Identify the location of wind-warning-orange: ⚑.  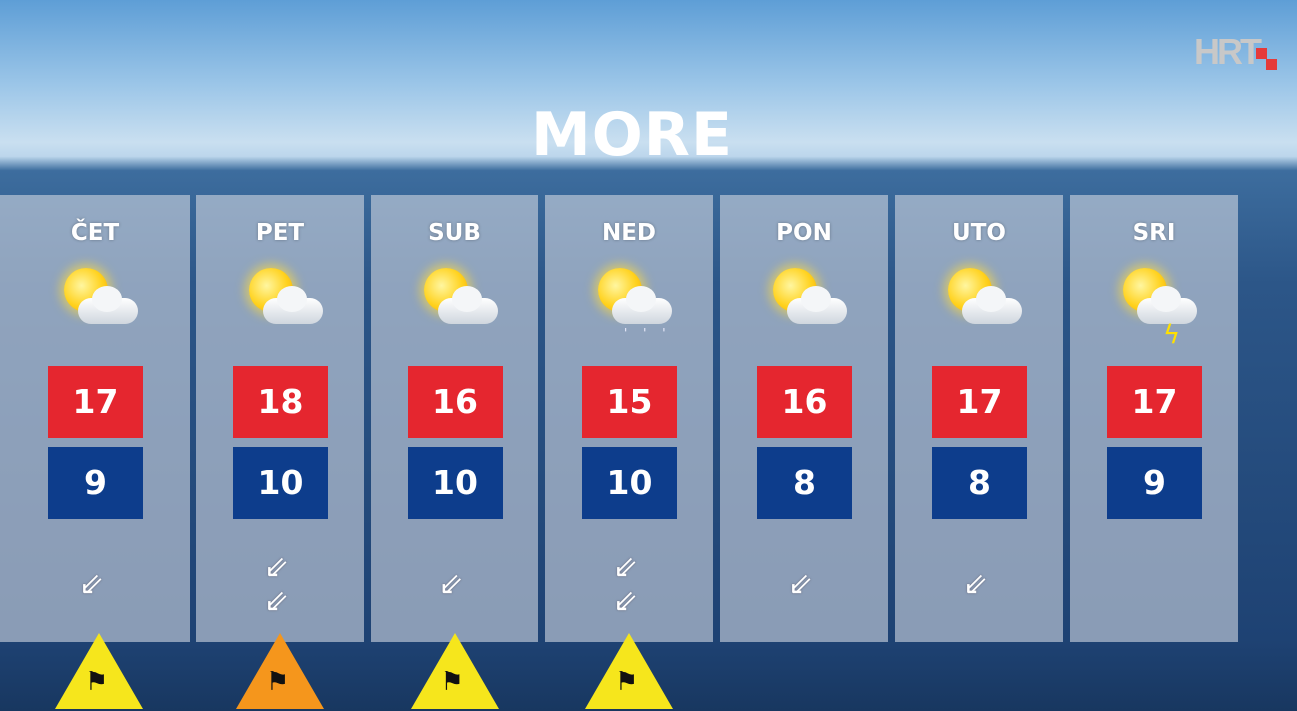
(280, 671).